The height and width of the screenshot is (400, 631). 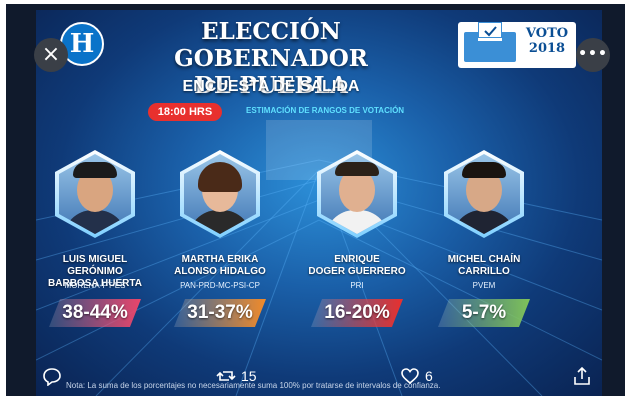 I want to click on vote-range-bar: 31-37%, so click(x=220, y=313).